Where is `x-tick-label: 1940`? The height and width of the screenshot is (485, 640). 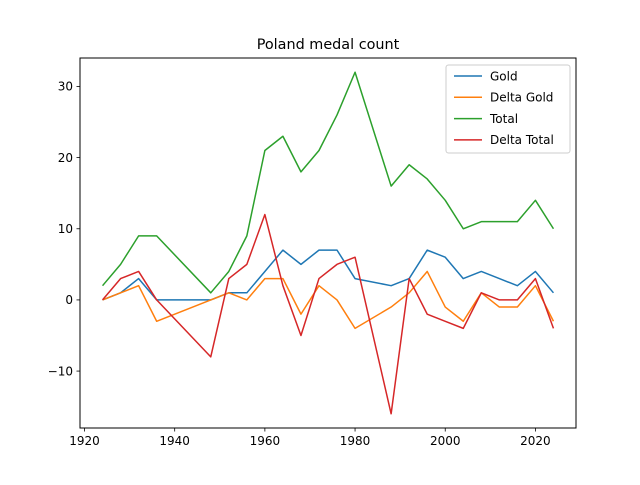 x-tick-label: 1940 is located at coordinates (174, 441).